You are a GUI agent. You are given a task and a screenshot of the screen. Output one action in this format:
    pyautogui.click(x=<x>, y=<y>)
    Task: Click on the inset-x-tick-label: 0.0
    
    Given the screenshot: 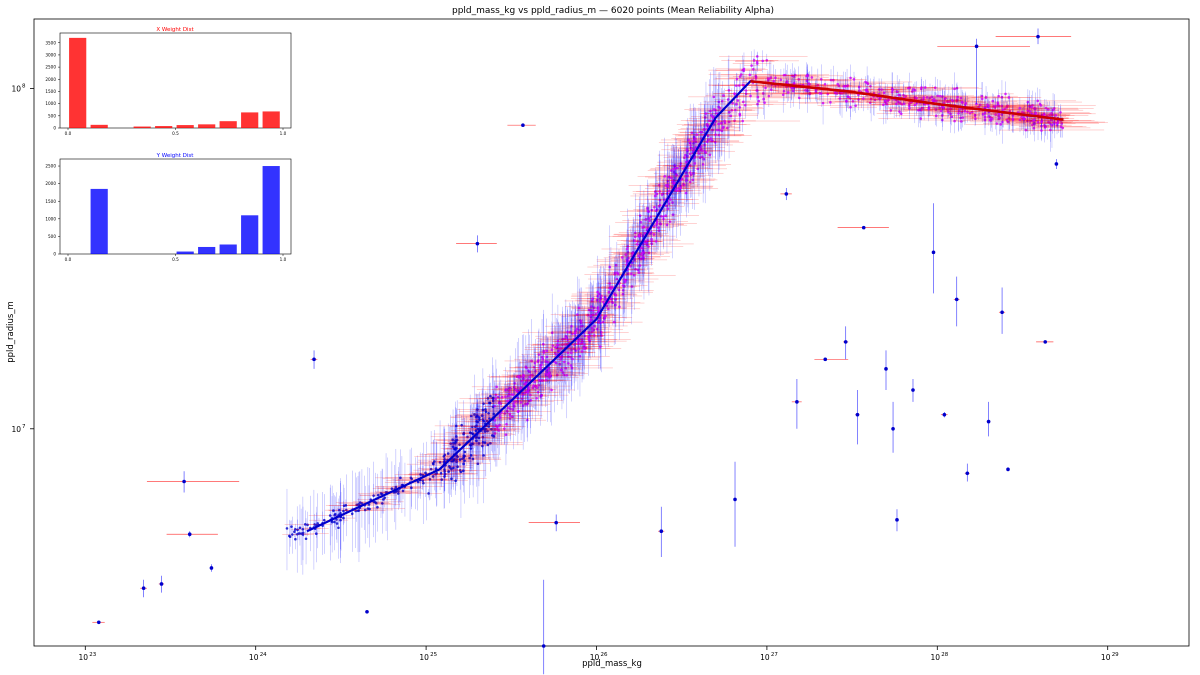 What is the action you would take?
    pyautogui.click(x=68, y=259)
    